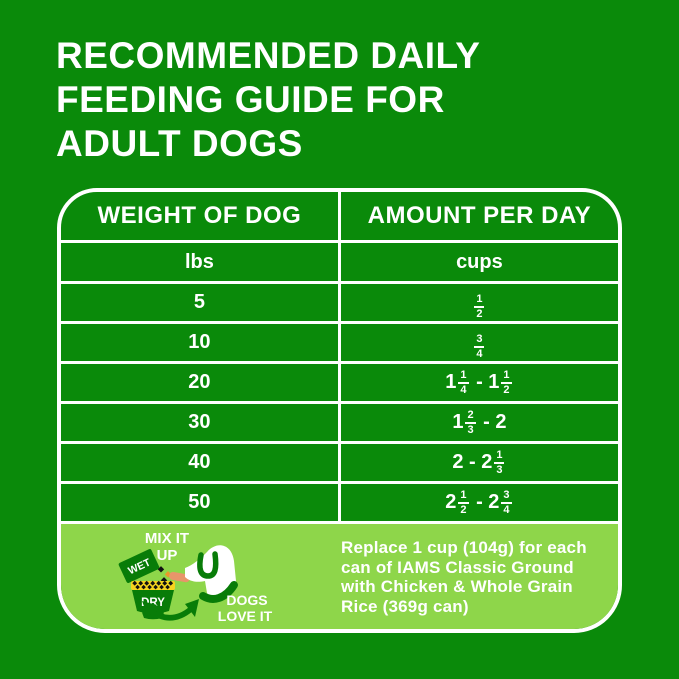 This screenshot has height=679, width=679. I want to click on mix-it-up-label: UP, so click(167, 555).